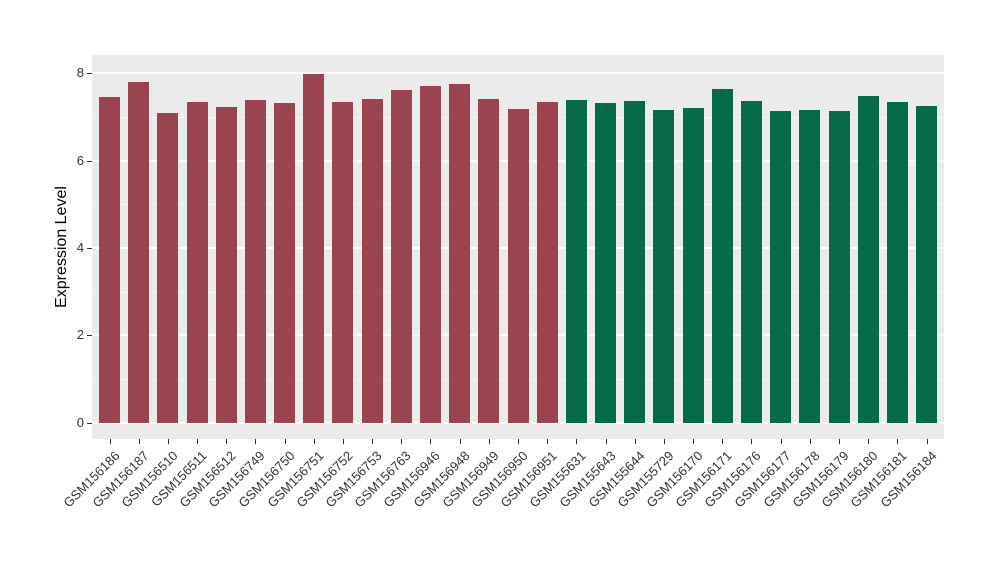 This screenshot has width=1000, height=580. Describe the element at coordinates (518, 73) in the screenshot. I see `major-gridline` at that location.